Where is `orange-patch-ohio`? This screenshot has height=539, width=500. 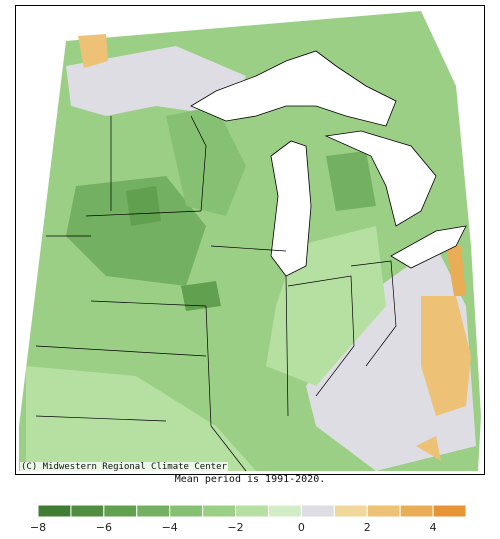
orange-patch-ohio is located at coordinates (446, 356).